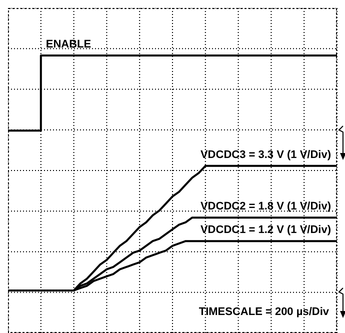  What do you see at coordinates (266, 206) in the screenshot?
I see `series-label: VDCDC2 = 1.8 V (1 V/Div)` at bounding box center [266, 206].